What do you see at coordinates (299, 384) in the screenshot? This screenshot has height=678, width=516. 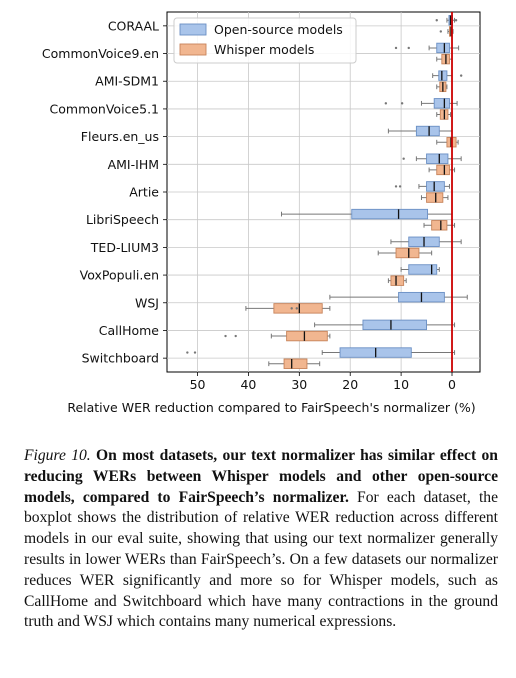 I see `x-tick-label: 30` at bounding box center [299, 384].